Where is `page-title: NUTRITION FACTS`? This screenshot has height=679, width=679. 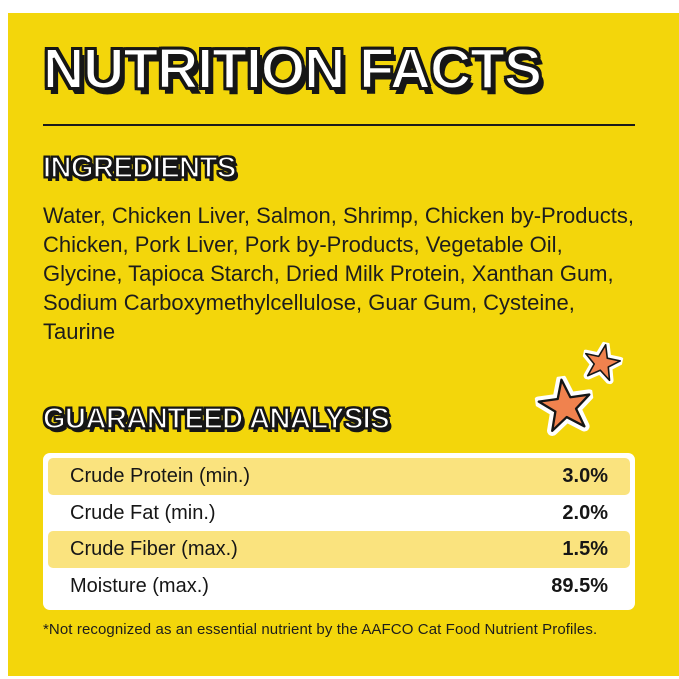
page-title: NUTRITION FACTS is located at coordinates (292, 69).